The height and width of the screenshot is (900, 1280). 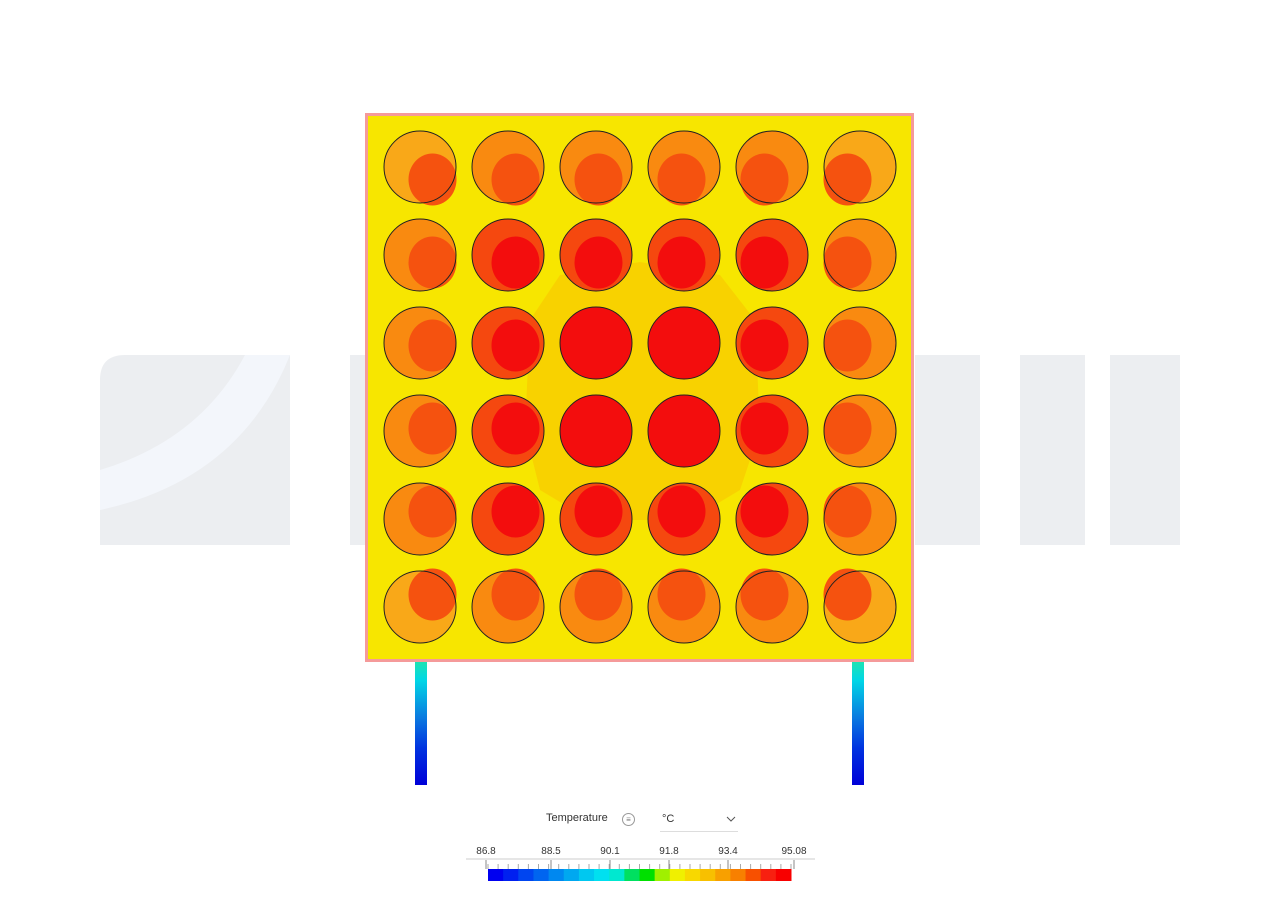 I want to click on hot-zone, so click(x=642, y=391).